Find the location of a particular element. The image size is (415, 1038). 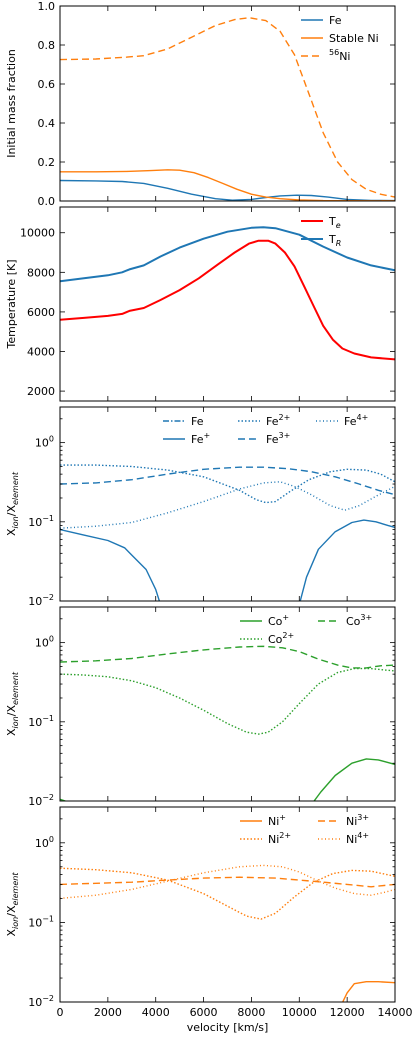

legend-item-co3-: Co3+ is located at coordinates (345, 620).